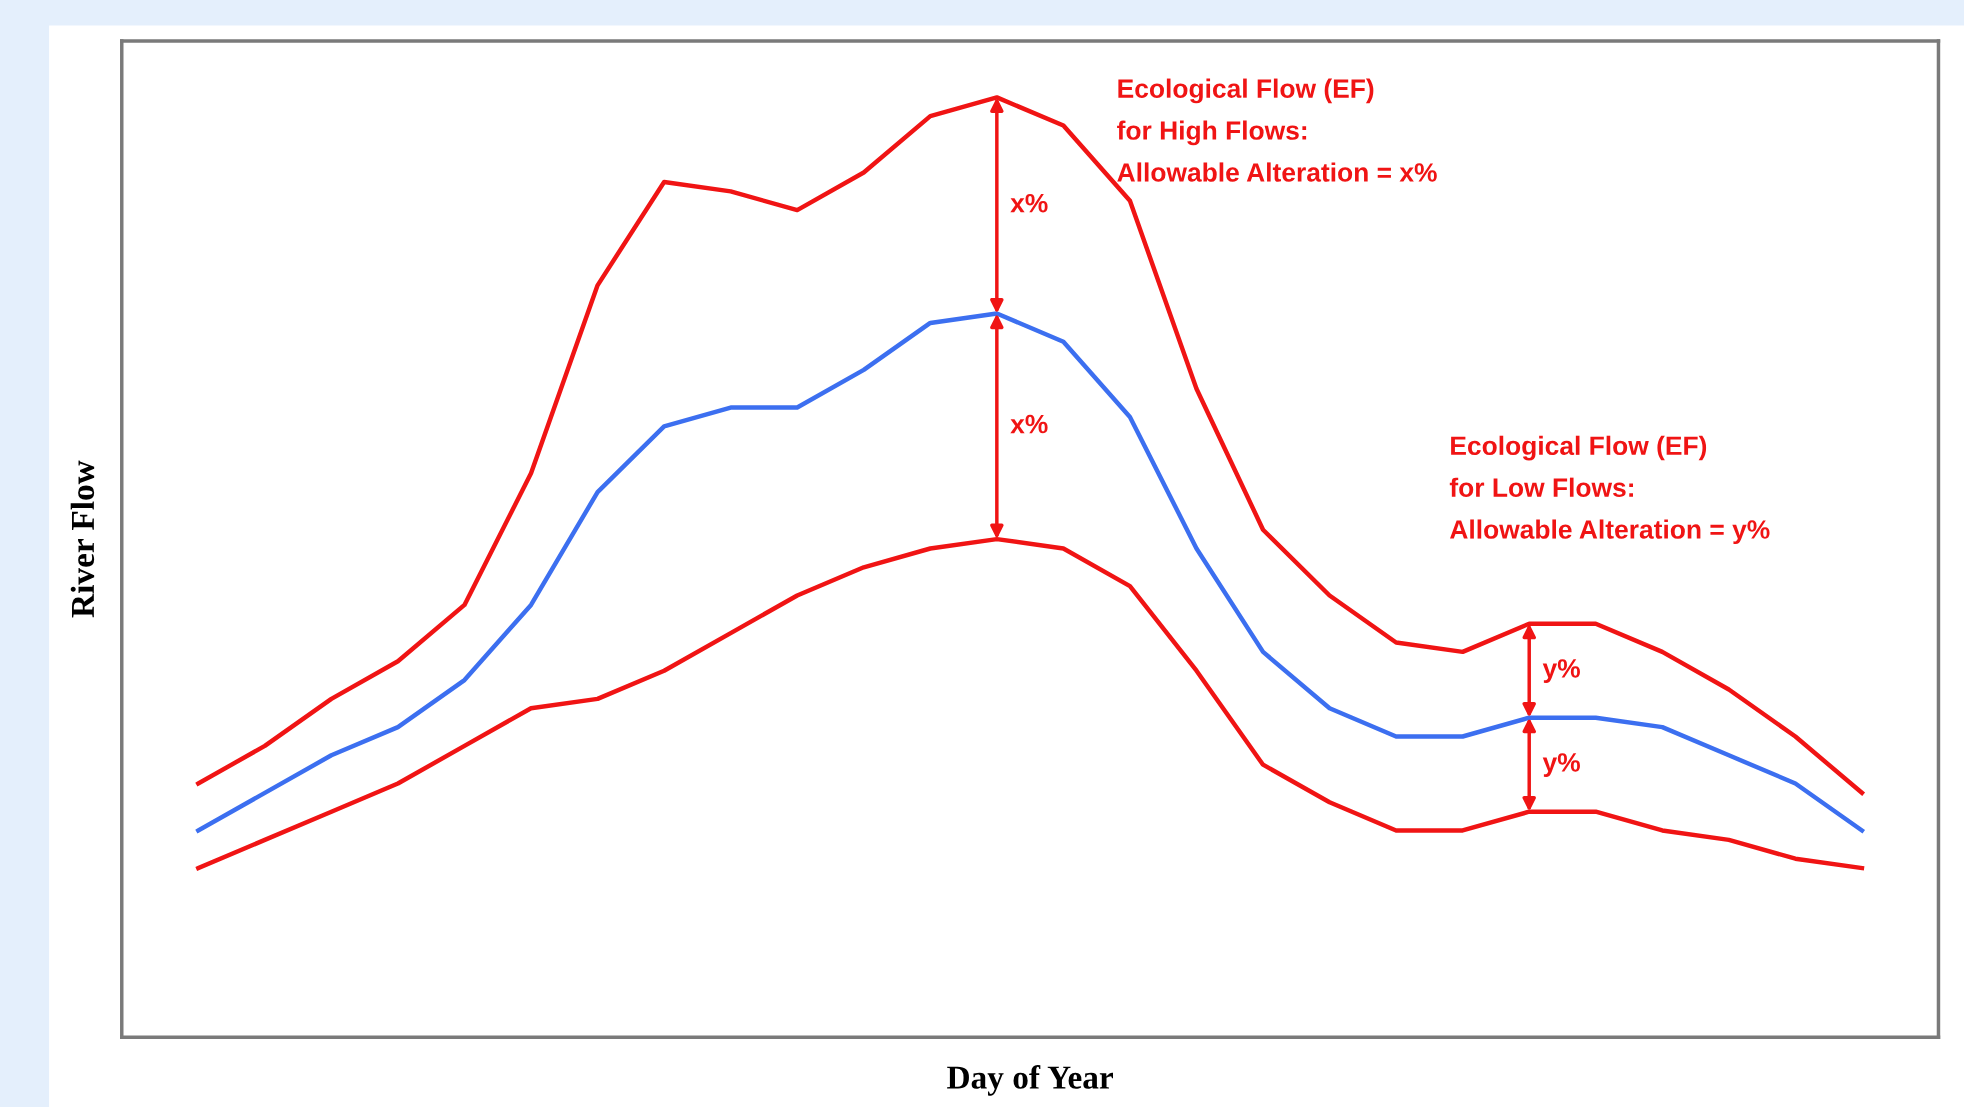 The image size is (1964, 1107). What do you see at coordinates (1277, 130) in the screenshot?
I see `annotation: Ecological Flow (EF) for High Flows: Allowable Alteration = x%` at bounding box center [1277, 130].